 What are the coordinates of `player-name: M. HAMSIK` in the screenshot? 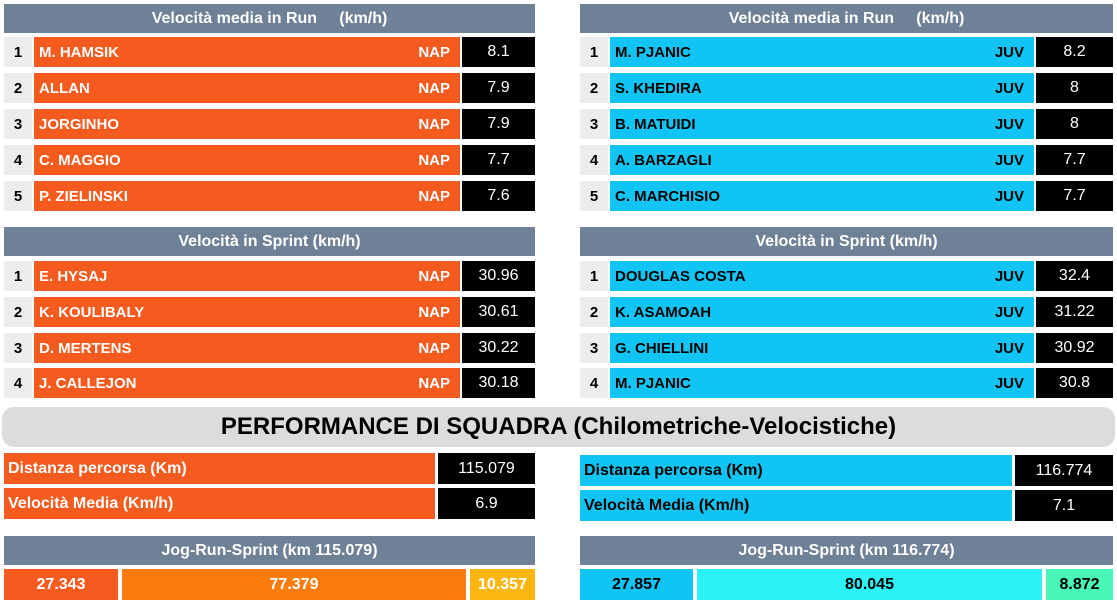 It's located at (79, 52).